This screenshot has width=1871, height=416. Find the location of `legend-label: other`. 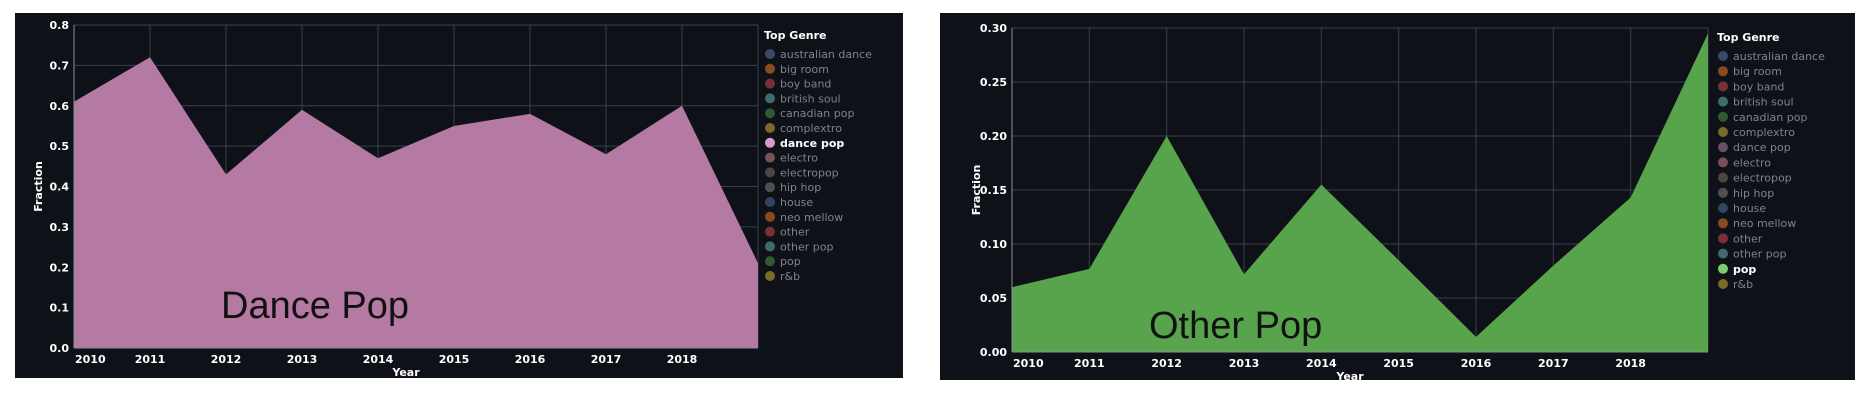

legend-label: other is located at coordinates (1748, 238).